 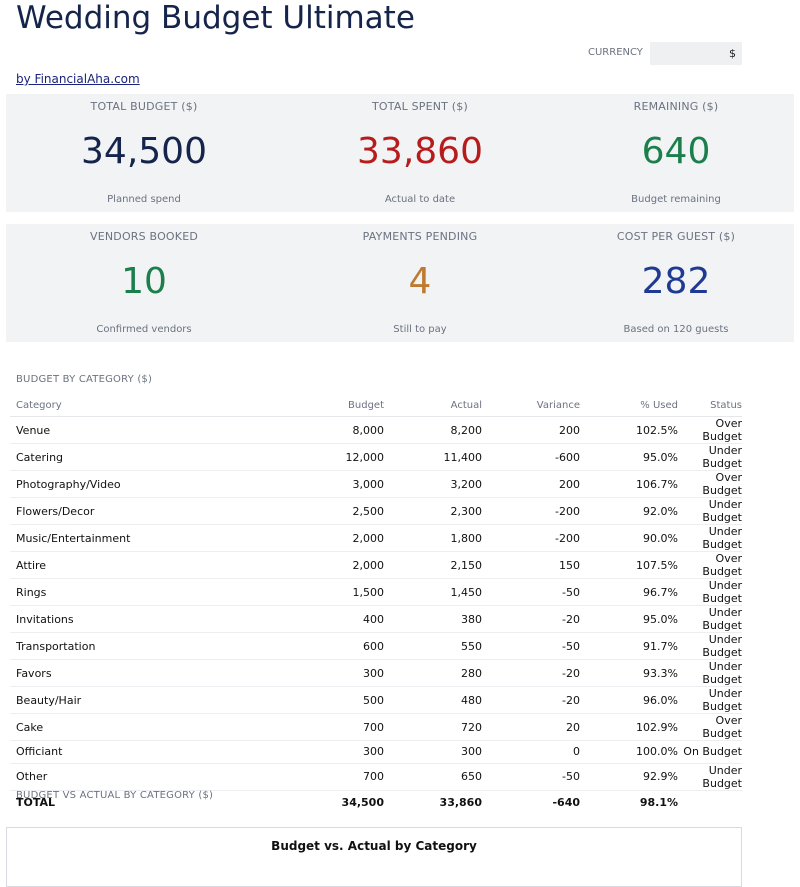 I want to click on table-row: Officiant 300 300 0 100.0% On Budget, so click(x=376, y=752).